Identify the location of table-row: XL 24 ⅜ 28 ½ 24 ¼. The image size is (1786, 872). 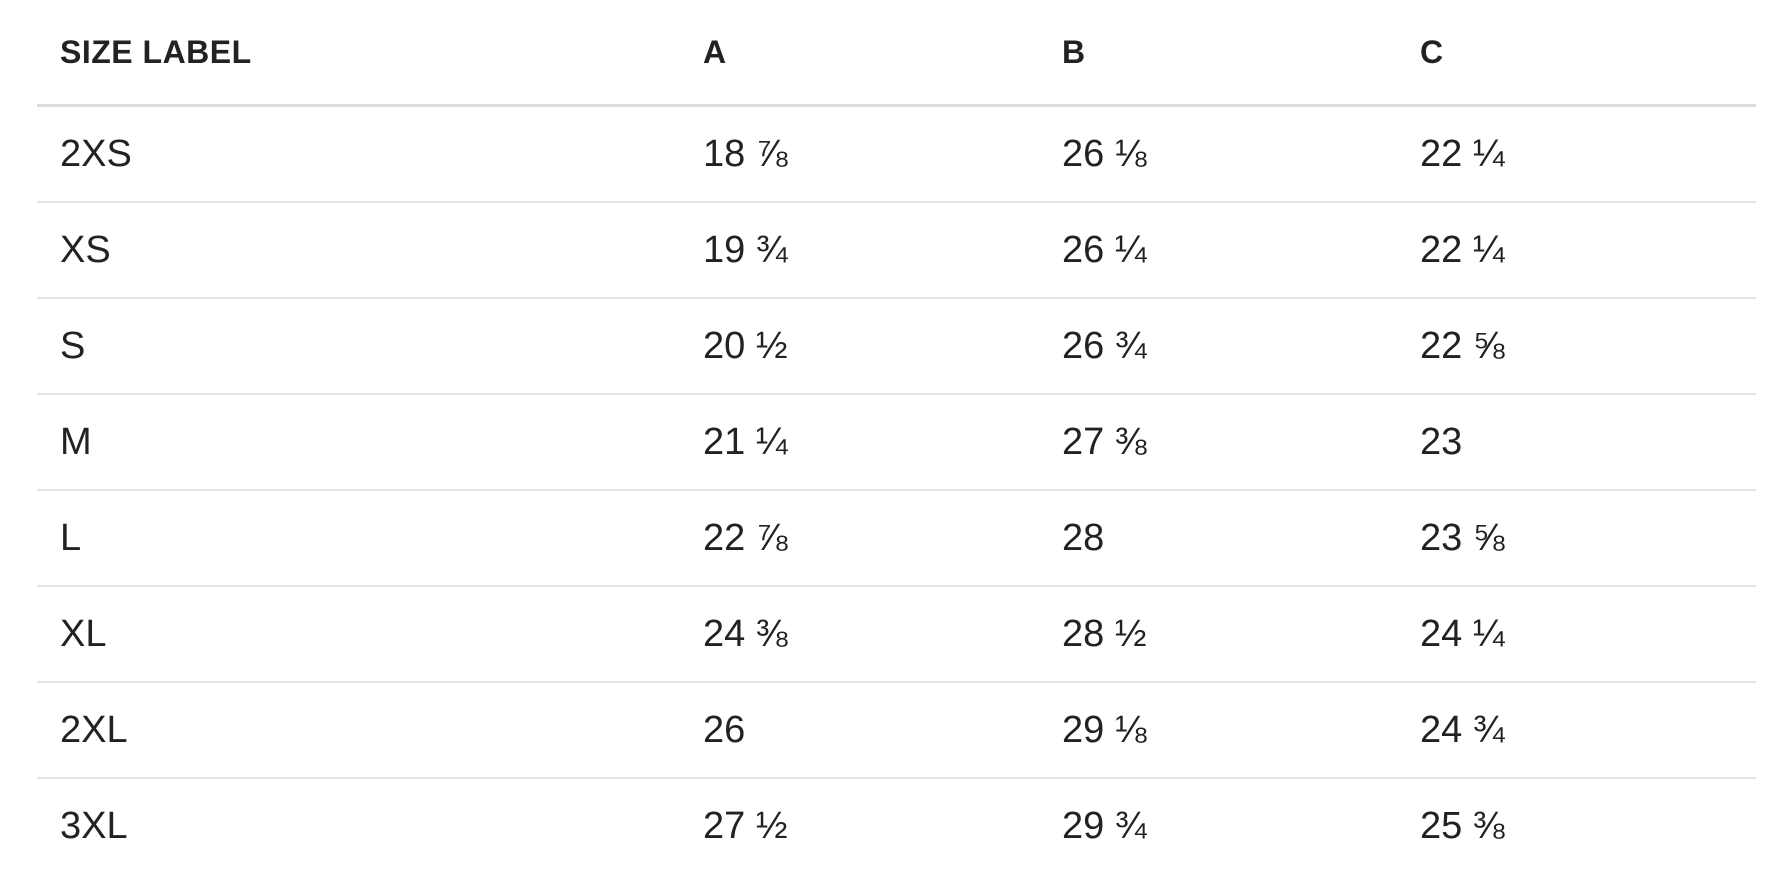
(896, 634).